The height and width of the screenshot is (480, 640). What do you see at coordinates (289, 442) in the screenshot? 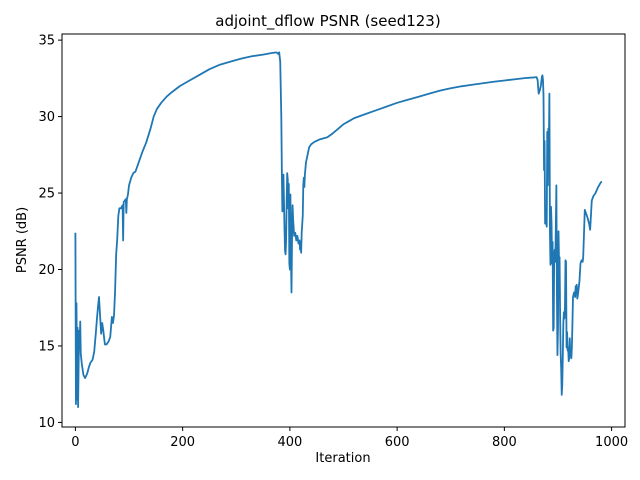
I see `x-tick-label: 400` at bounding box center [289, 442].